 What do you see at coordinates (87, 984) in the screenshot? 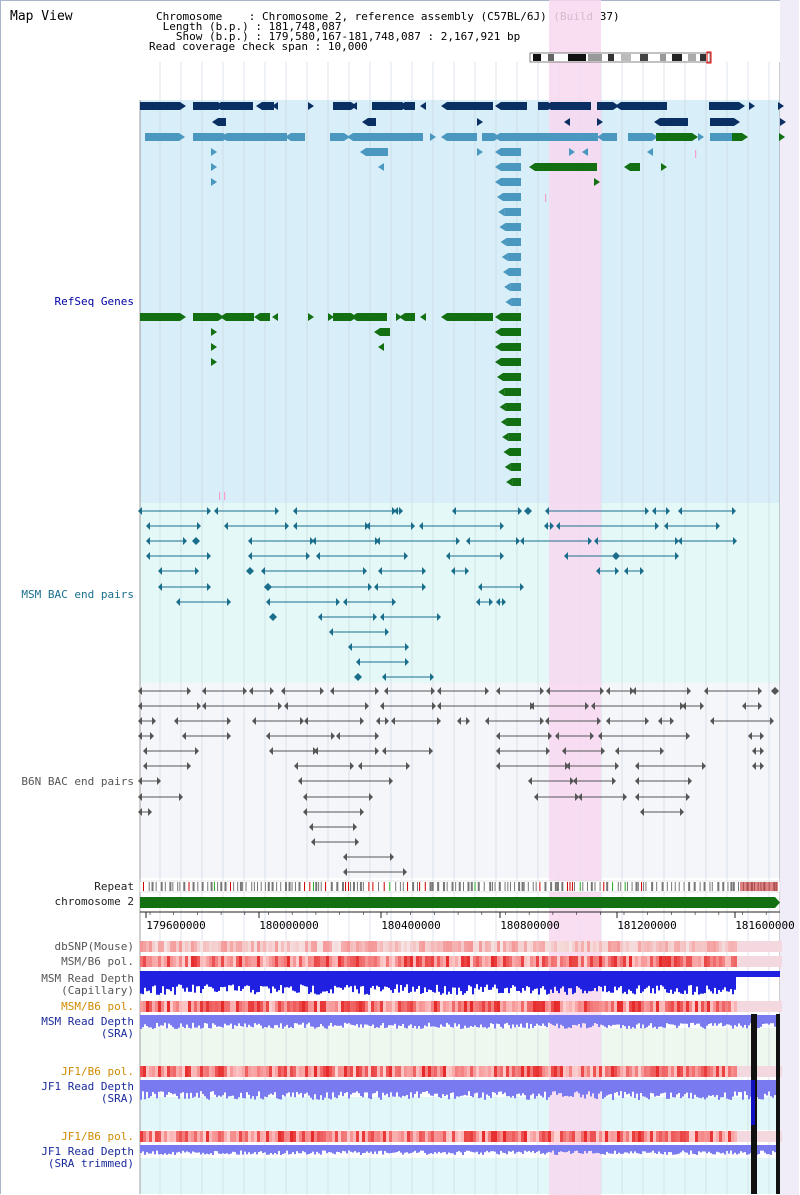
I see `track-label-msm-depth-cap: MSM Read Depth (Capillary)` at bounding box center [87, 984].